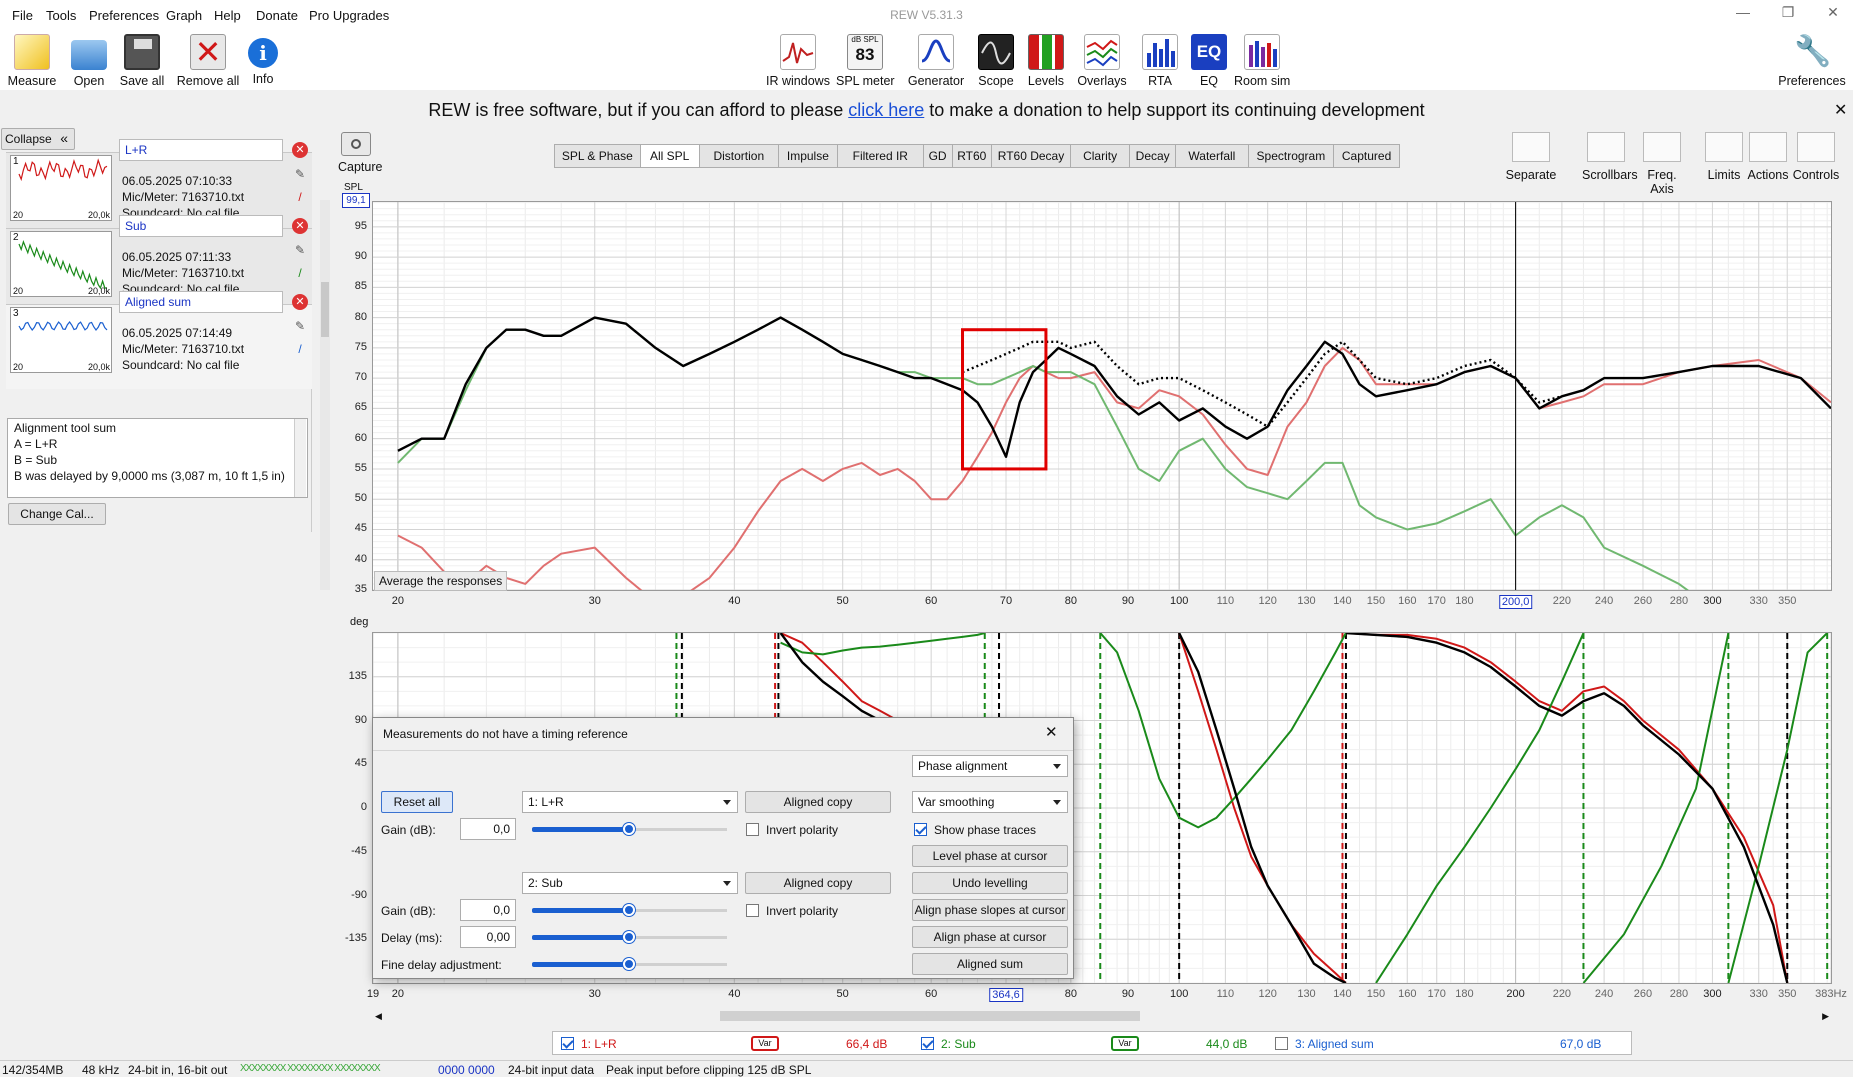  I want to click on aligned-sum-button: Aligned sum, so click(990, 964).